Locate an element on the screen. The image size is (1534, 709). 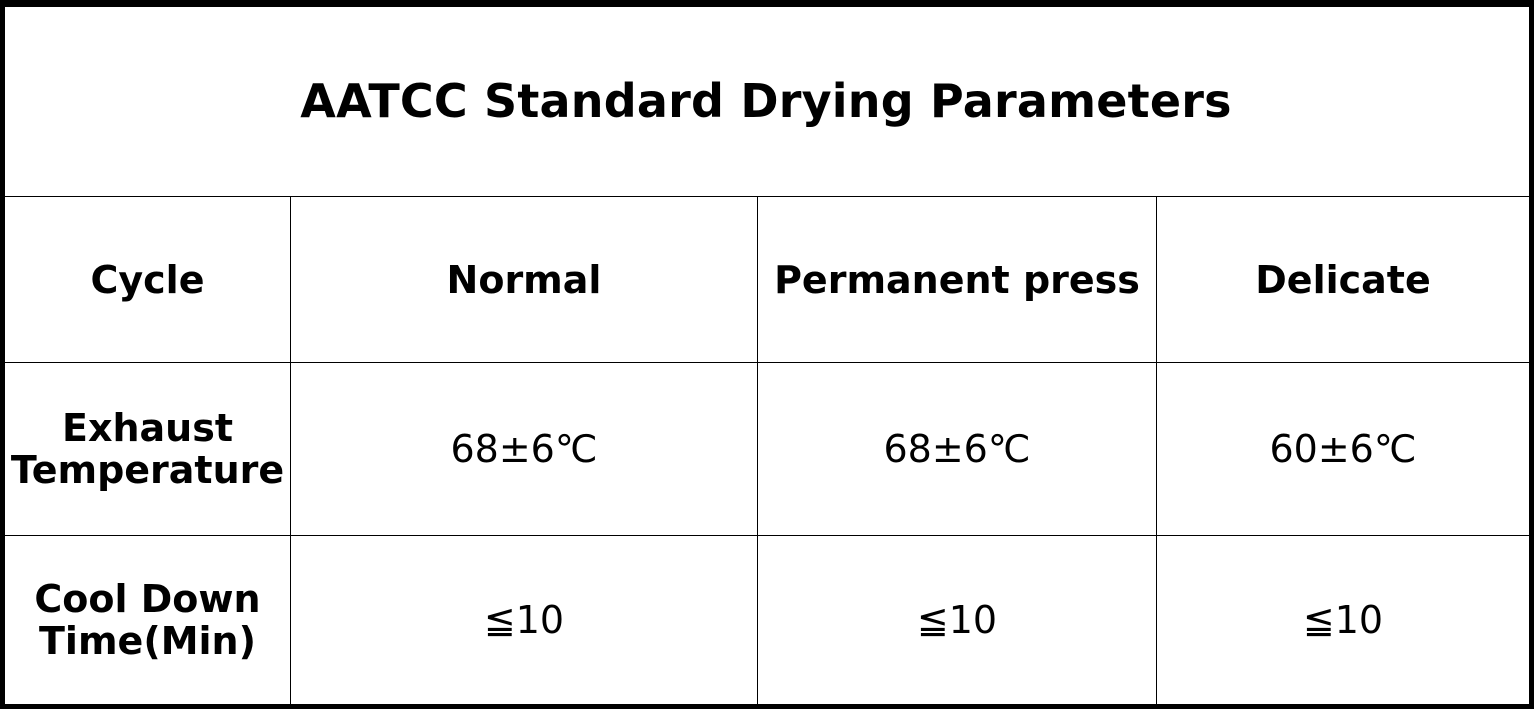
header-cycle-label: Cycle is located at coordinates (147, 279).